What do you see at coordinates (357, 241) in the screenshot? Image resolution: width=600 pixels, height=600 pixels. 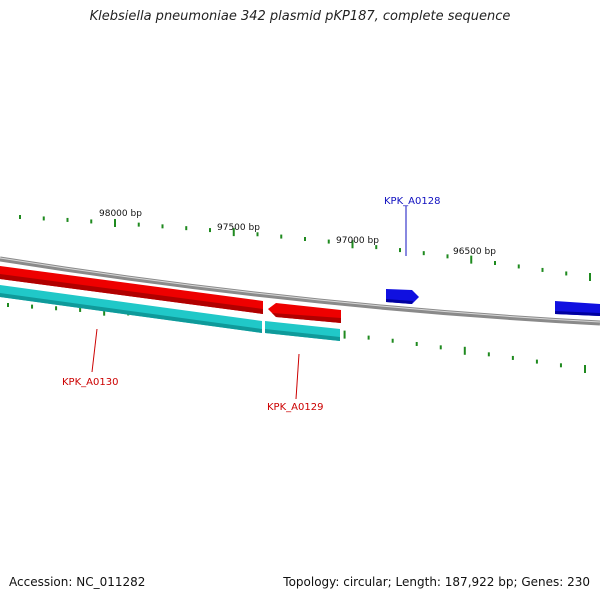 I see `position-label-97000: 97000 bp` at bounding box center [357, 241].